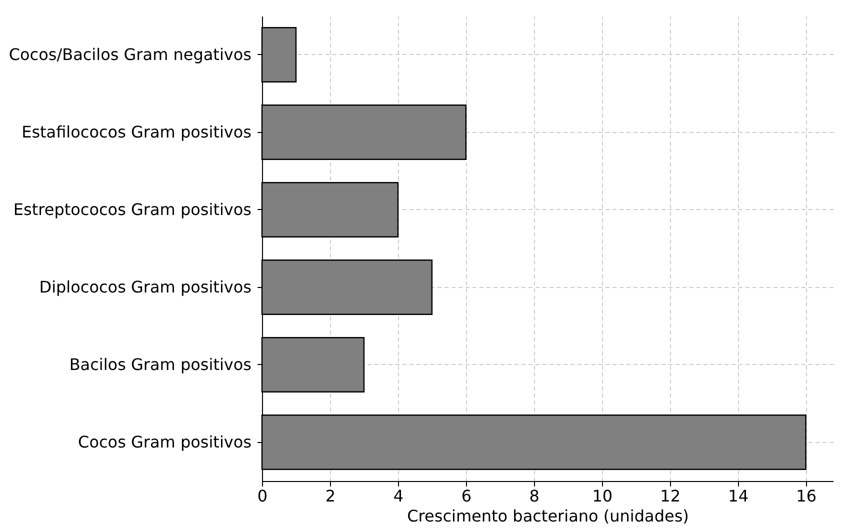 Image resolution: width=843 pixels, height=528 pixels. What do you see at coordinates (806, 496) in the screenshot?
I see `x-tick-label: 16` at bounding box center [806, 496].